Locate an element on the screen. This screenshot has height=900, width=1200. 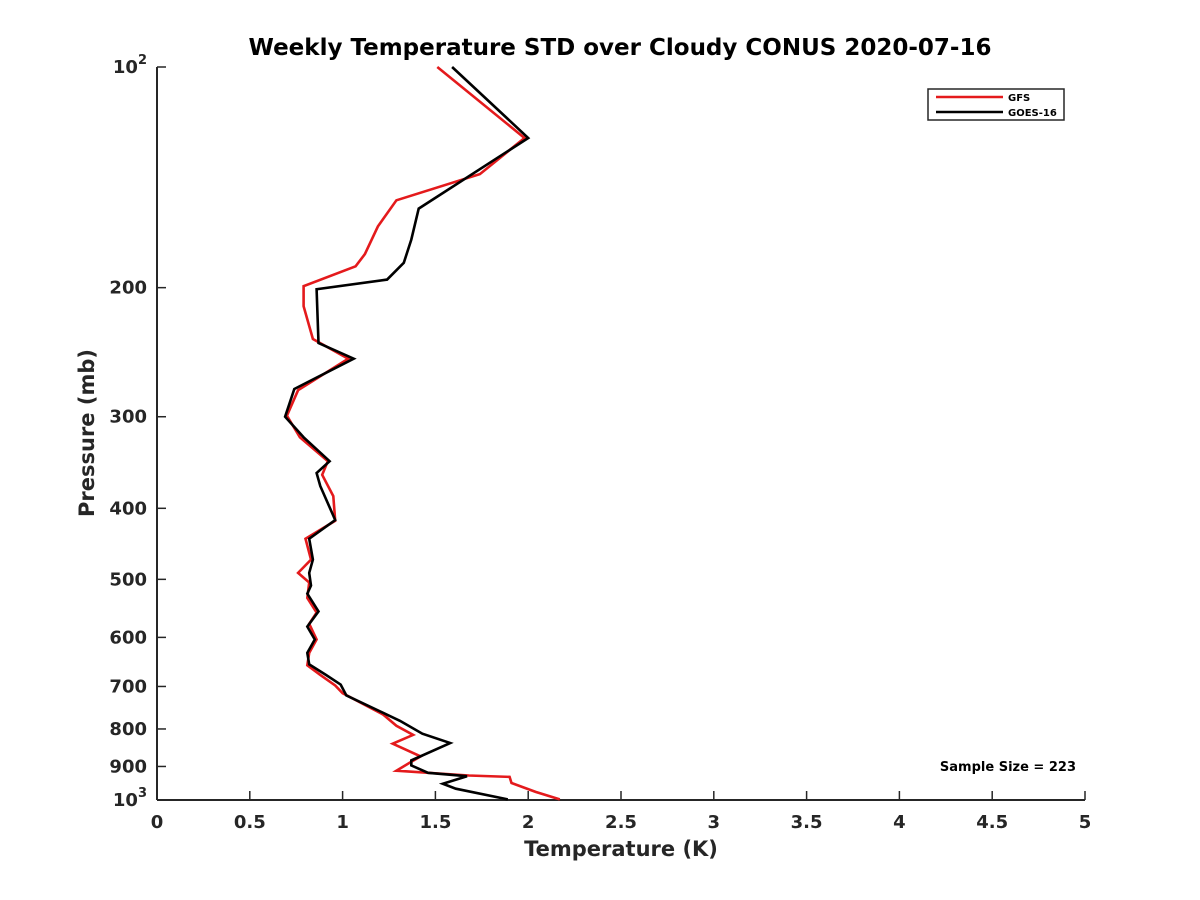
y-axis-label: Pressure (mb) is located at coordinates (87, 433).